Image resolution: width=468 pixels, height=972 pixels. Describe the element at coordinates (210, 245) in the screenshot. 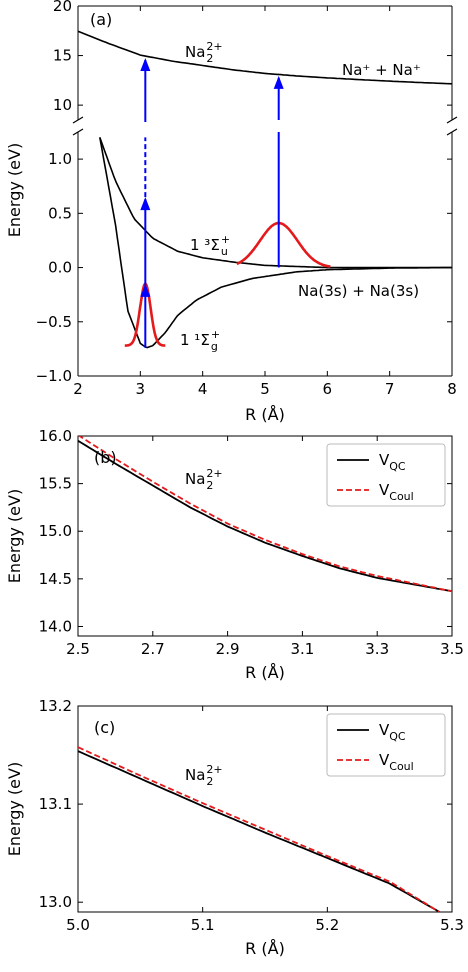

I see `triplet-label: 1 ³Σ+ u` at that location.